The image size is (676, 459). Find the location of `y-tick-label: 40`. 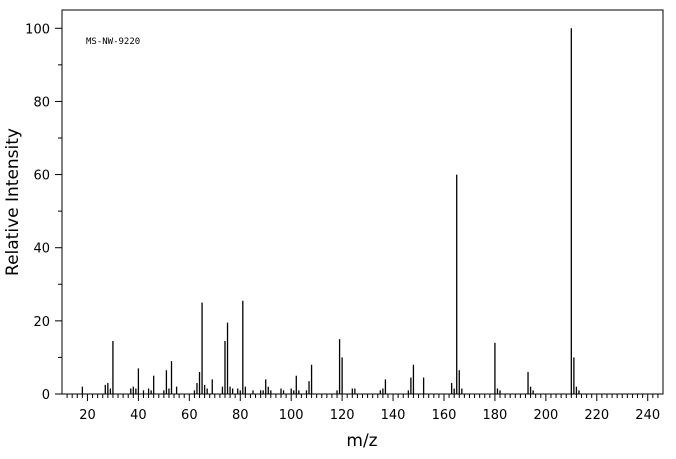

y-tick-label: 40 is located at coordinates (41, 249).